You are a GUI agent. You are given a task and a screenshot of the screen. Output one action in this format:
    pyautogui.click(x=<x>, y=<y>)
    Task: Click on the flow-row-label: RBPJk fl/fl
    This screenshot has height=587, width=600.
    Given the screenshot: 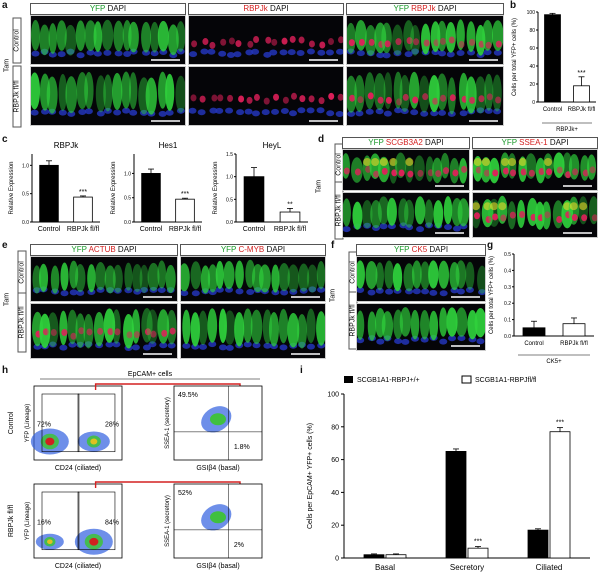 What is the action you would take?
    pyautogui.click(x=11, y=520)
    